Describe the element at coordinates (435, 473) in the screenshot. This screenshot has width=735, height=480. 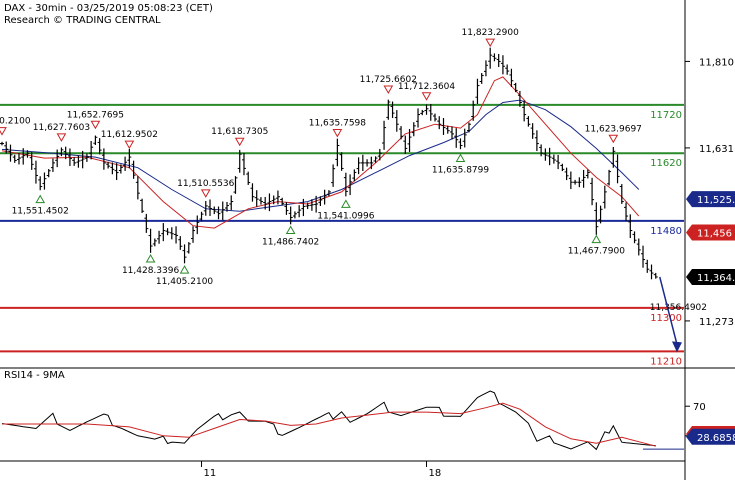
I see `x-tick-label: 18` at that location.